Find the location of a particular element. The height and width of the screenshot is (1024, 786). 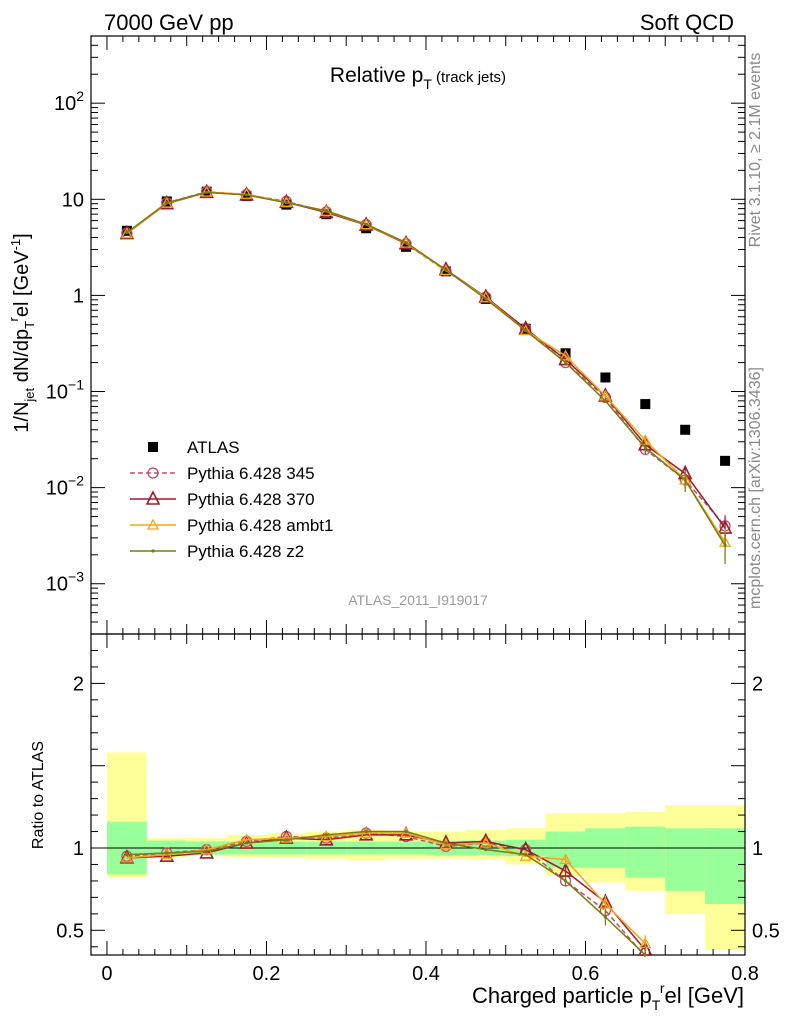

x-tick-label-4: 0.8 is located at coordinates (745, 974).